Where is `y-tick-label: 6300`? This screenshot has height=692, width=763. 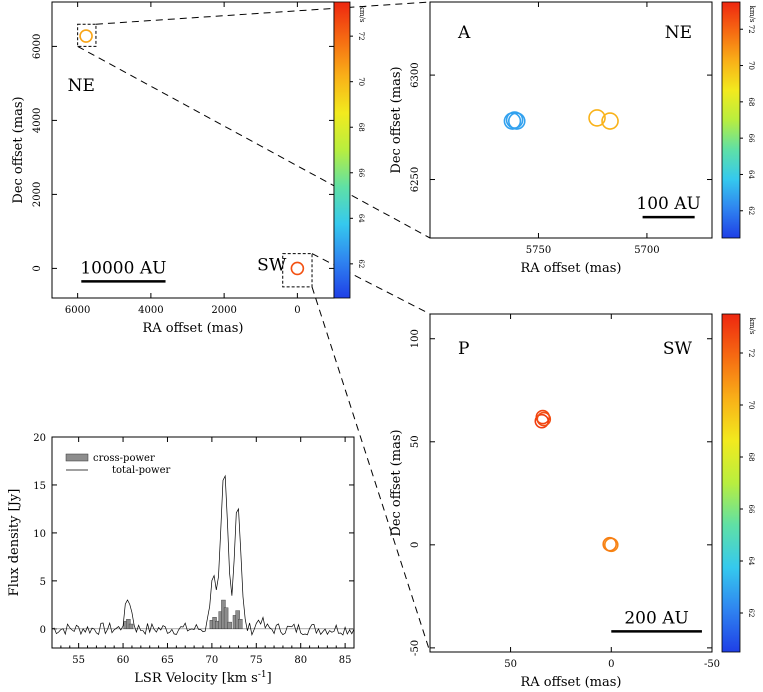
y-tick-label: 6300 is located at coordinates (415, 74).